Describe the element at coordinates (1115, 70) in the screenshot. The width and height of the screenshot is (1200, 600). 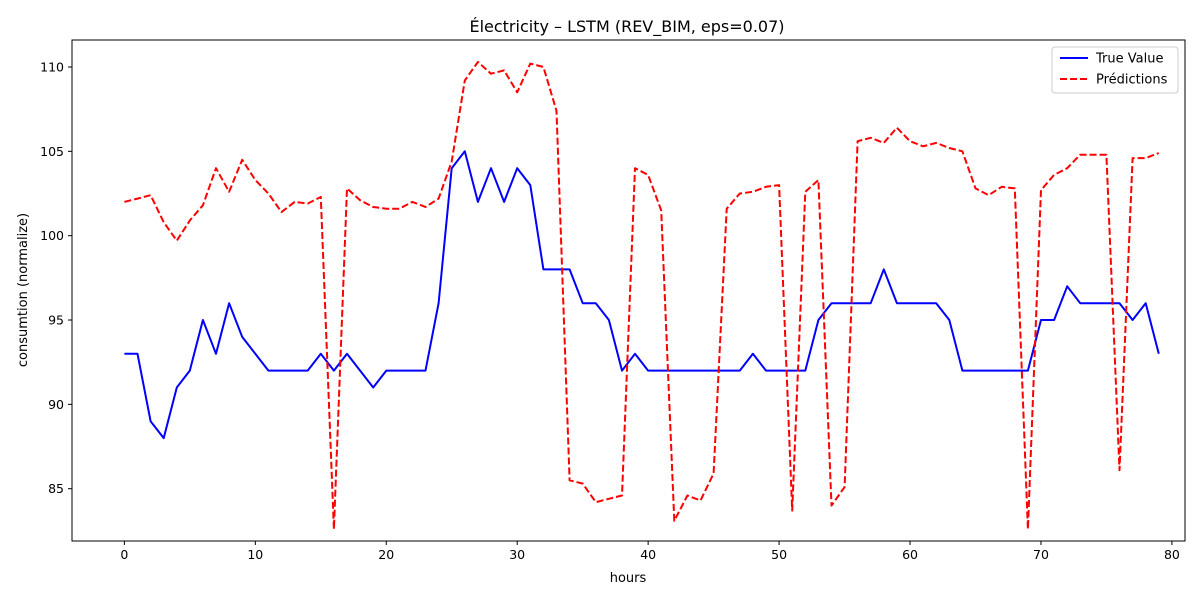
I see `legend: True Value Prédictions` at that location.